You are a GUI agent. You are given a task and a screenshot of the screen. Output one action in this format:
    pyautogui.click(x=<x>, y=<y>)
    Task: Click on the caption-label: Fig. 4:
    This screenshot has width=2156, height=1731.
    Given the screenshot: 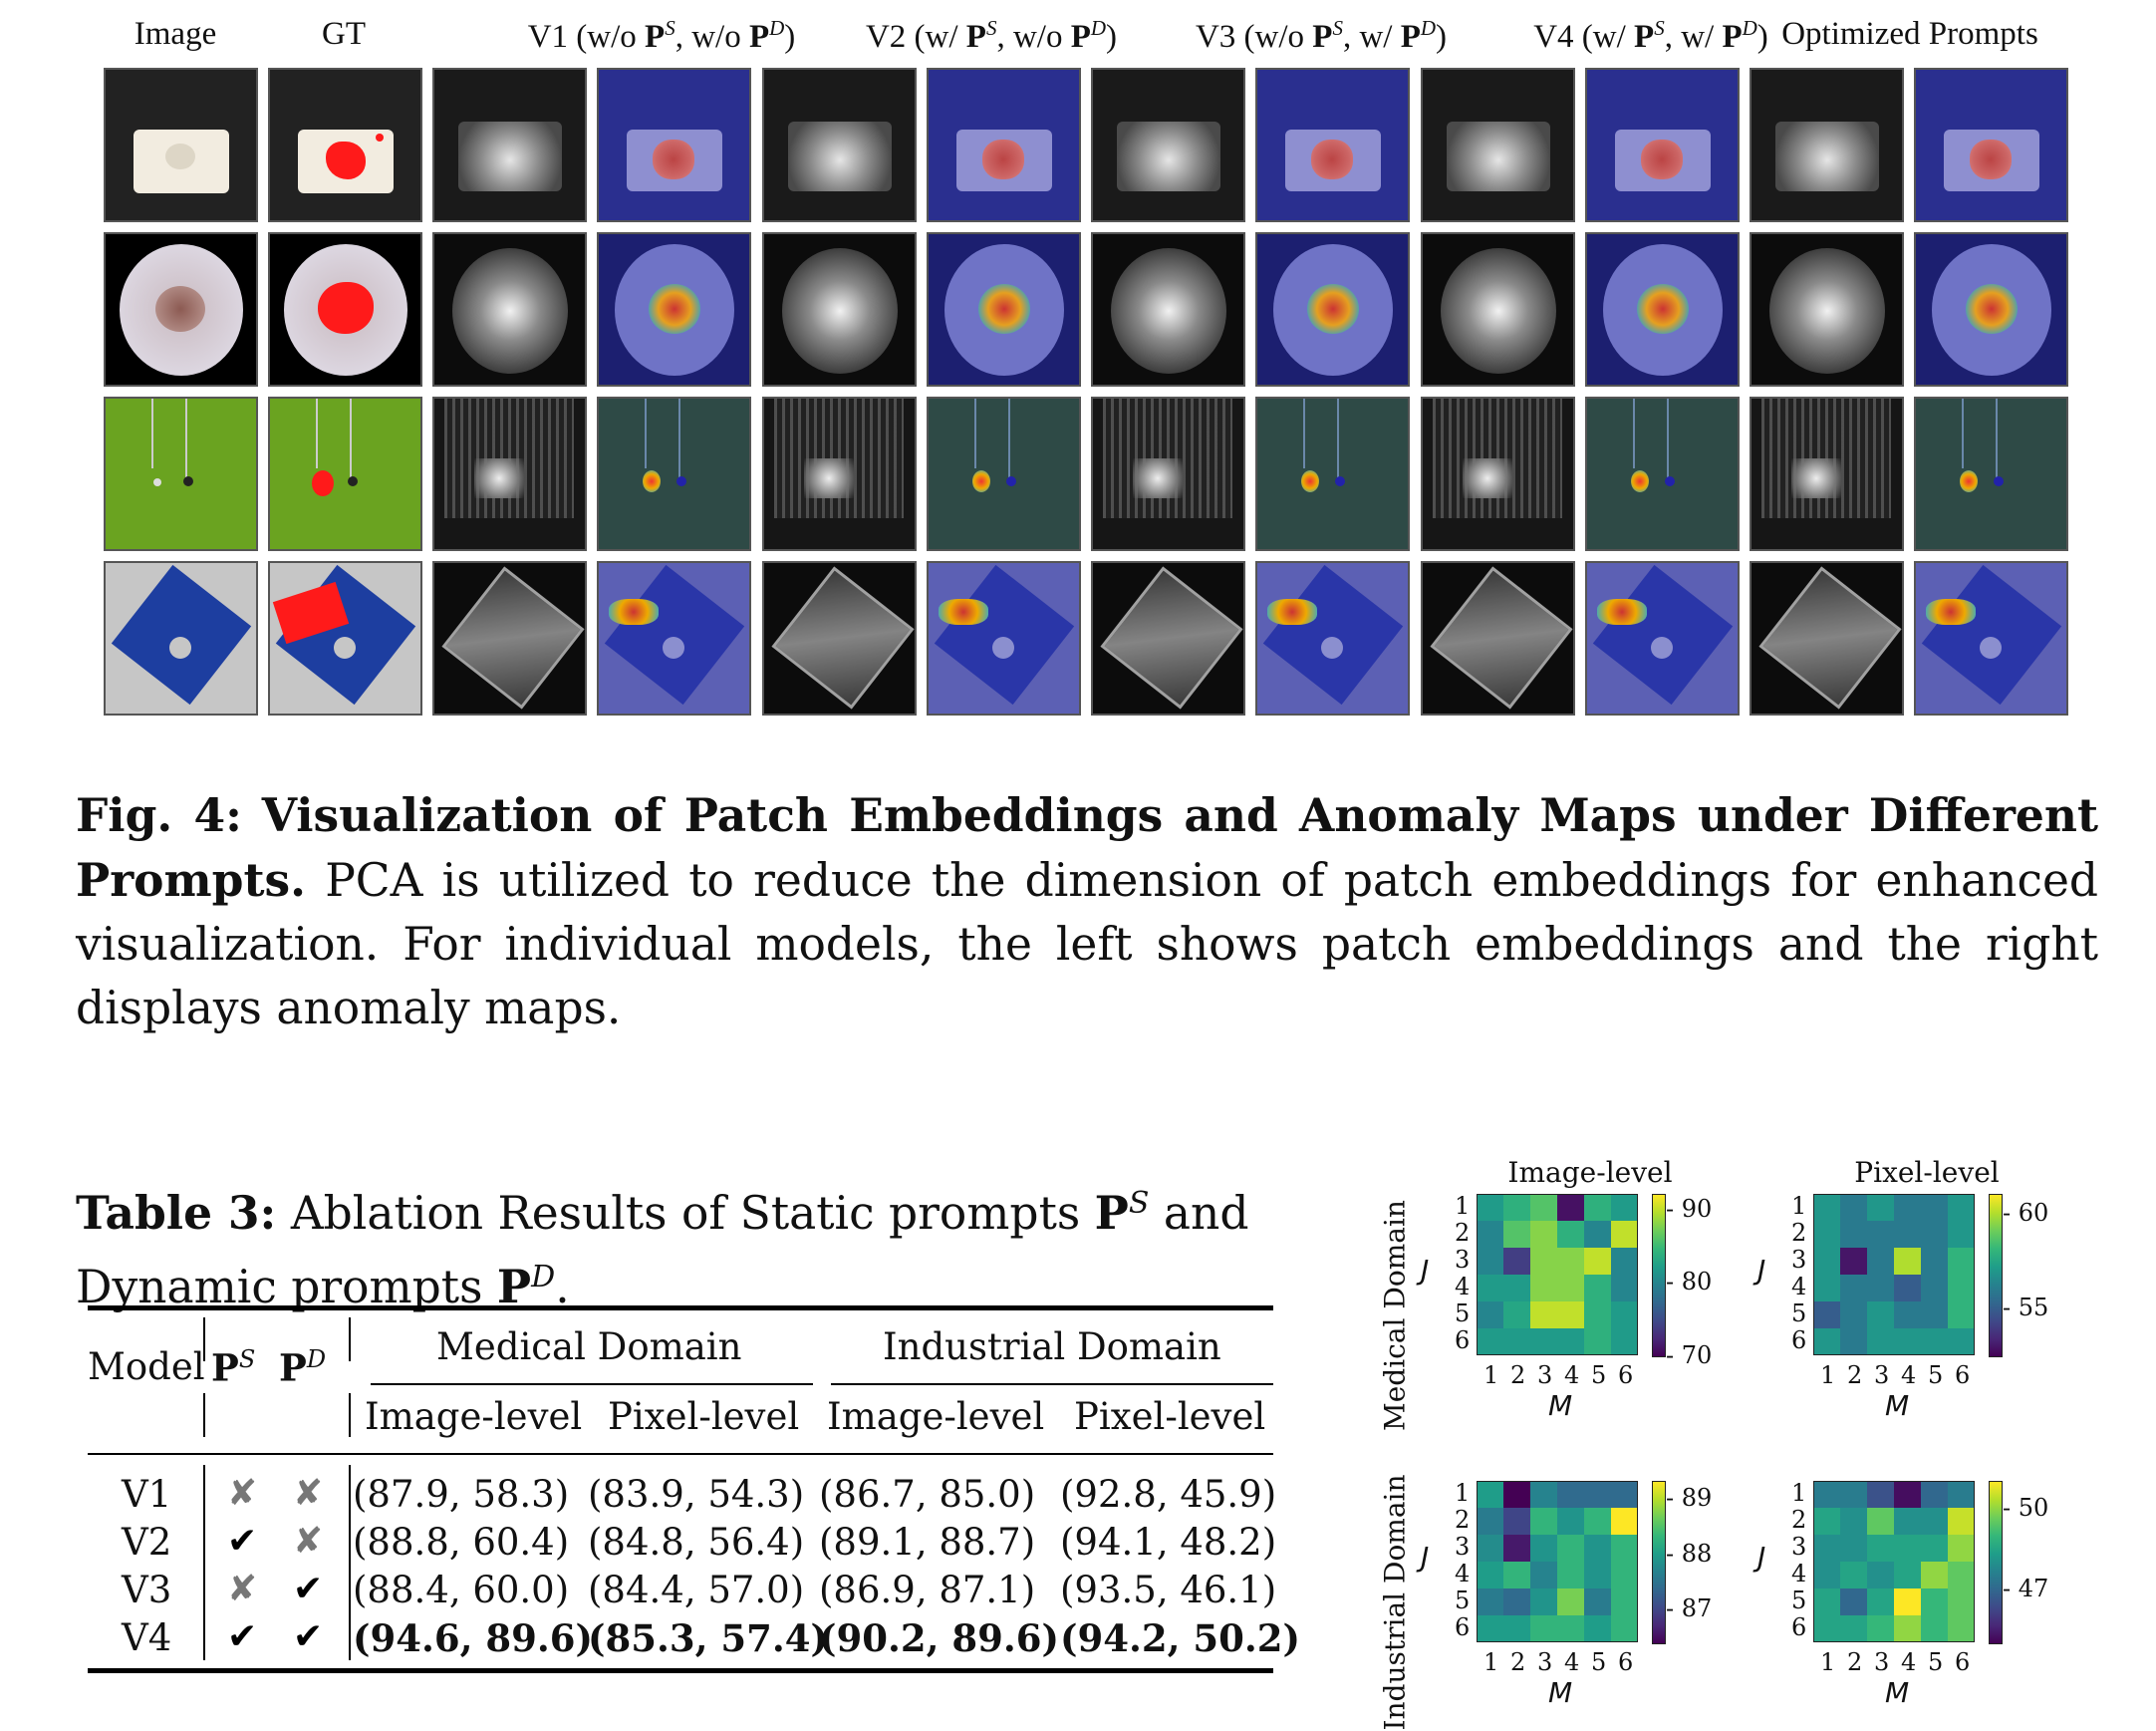 What is the action you would take?
    pyautogui.click(x=159, y=815)
    